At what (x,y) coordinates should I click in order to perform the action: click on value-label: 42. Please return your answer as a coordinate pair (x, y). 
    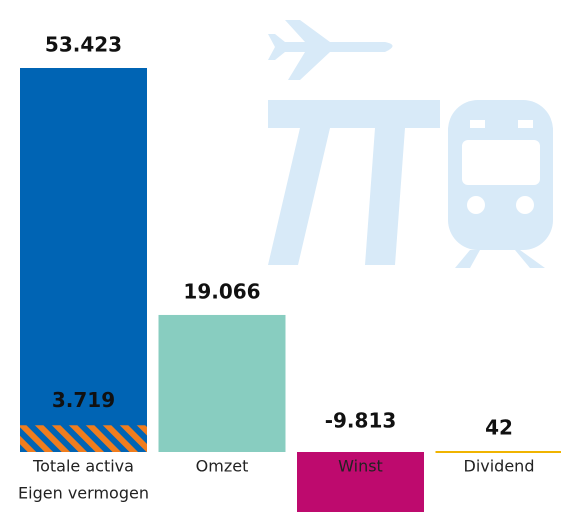
    Looking at the image, I should click on (499, 428).